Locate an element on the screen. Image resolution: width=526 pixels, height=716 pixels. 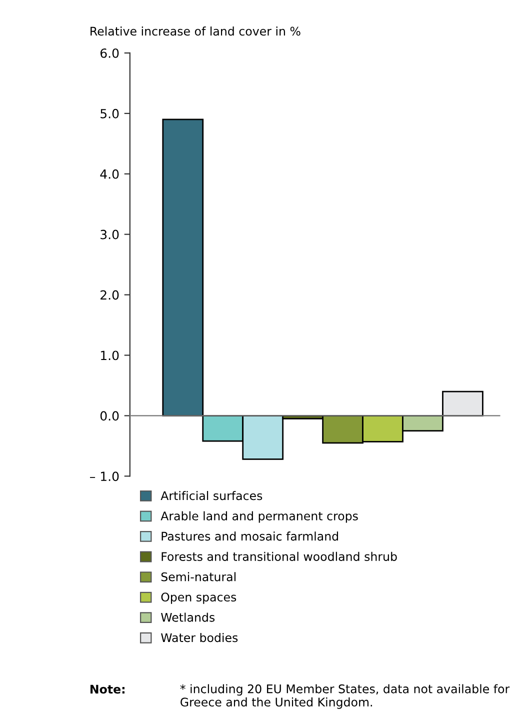
legend-label: Water bodies is located at coordinates (199, 637).